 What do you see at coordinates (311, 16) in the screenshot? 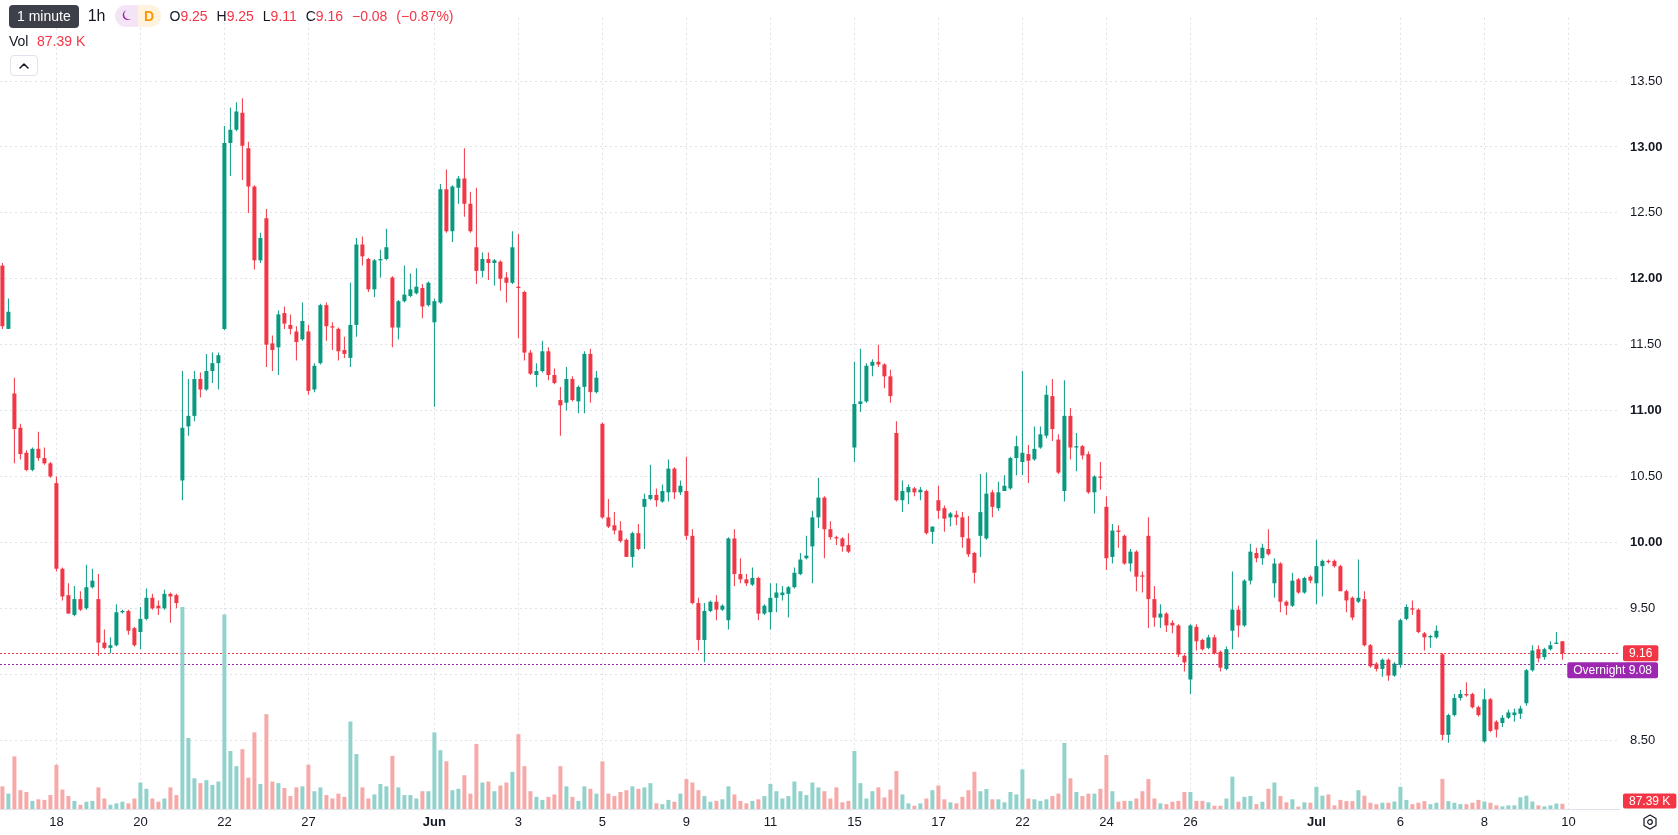
I see `text: O9.25 H9.25 L9.11 C9.16 −0.08 (−0.87%)` at bounding box center [311, 16].